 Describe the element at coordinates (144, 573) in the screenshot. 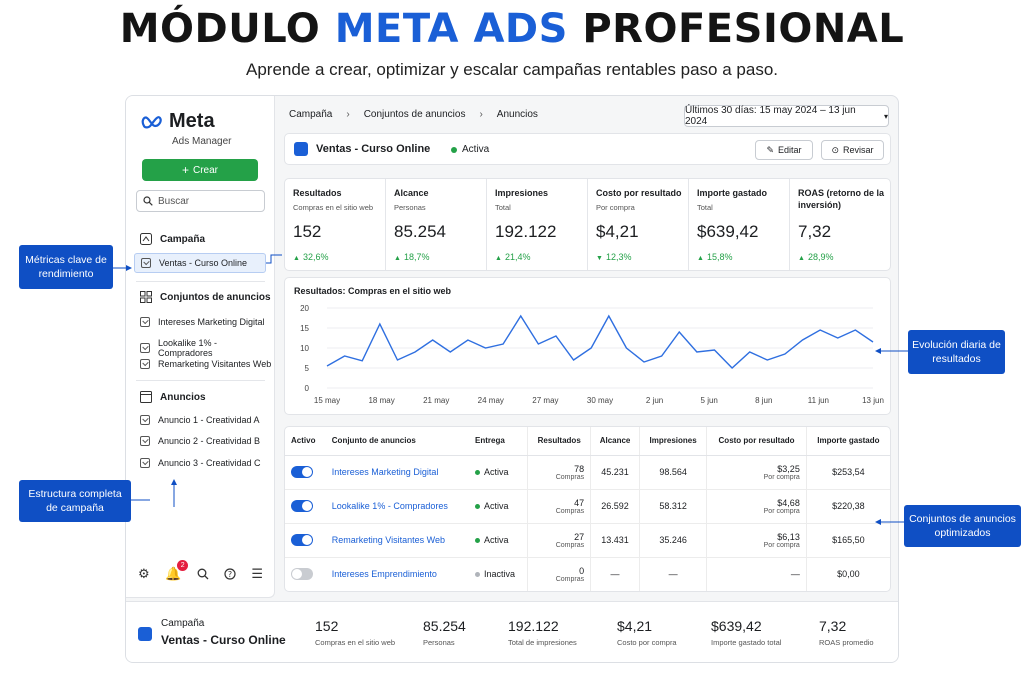

I see `gear-icon: ⚙` at that location.